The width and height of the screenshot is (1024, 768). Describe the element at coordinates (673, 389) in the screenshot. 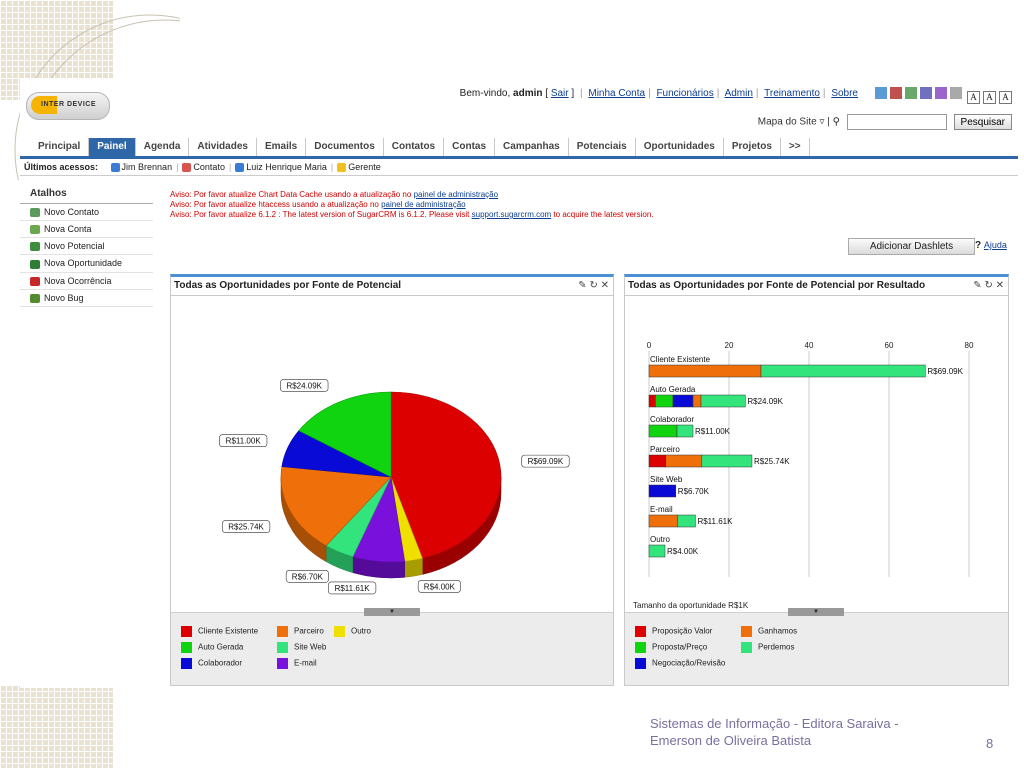

I see `category-label: Auto Gerada` at that location.